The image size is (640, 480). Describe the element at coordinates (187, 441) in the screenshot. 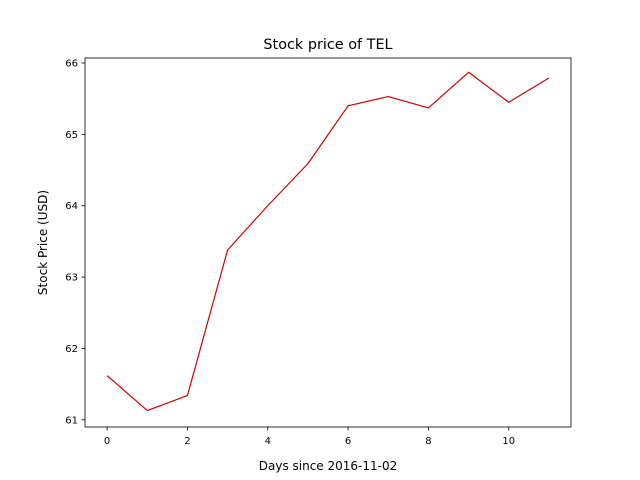

I see `x-tick-label: 2` at that location.